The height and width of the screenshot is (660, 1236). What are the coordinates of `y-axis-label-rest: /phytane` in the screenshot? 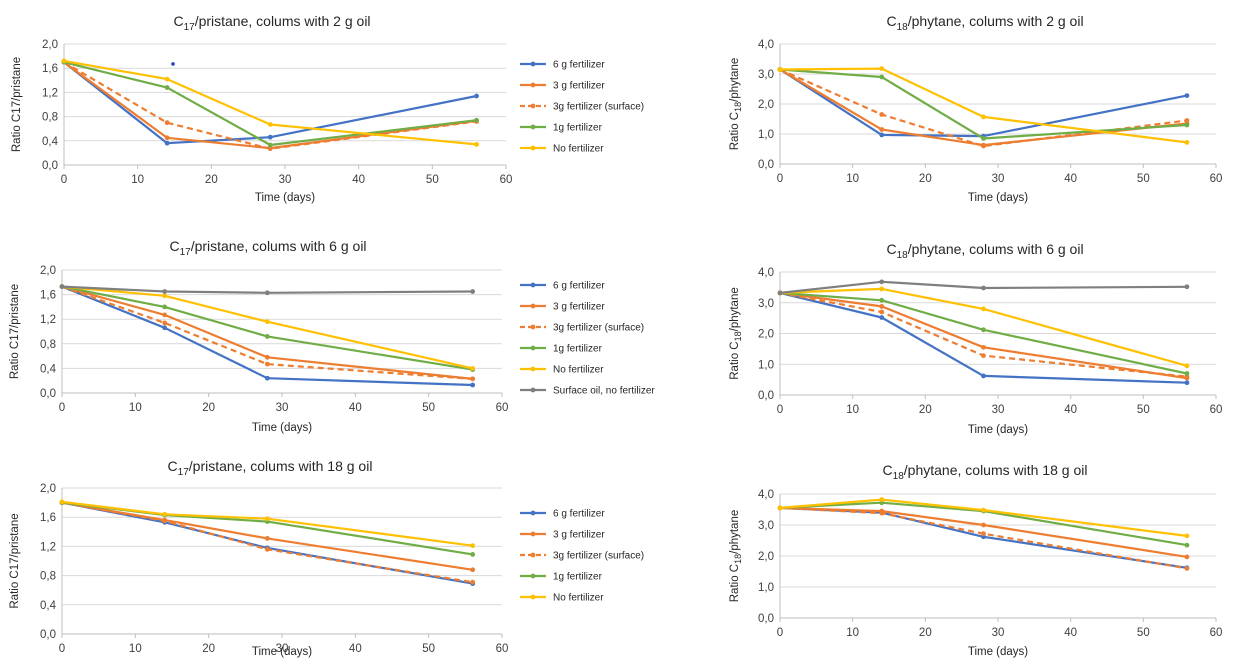 It's located at (735, 532).